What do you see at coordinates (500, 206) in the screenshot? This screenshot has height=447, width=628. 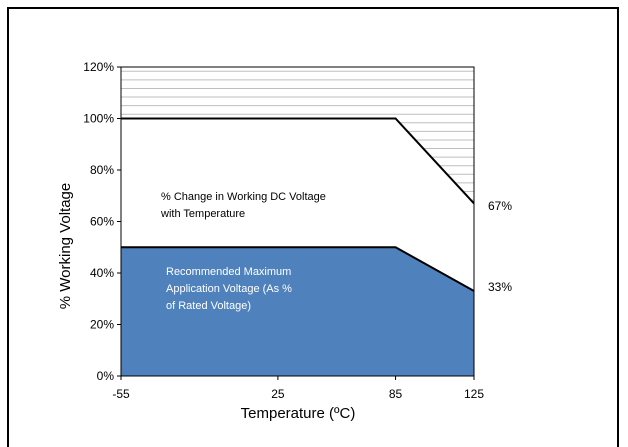 I see `upper-end-label: 67%` at bounding box center [500, 206].